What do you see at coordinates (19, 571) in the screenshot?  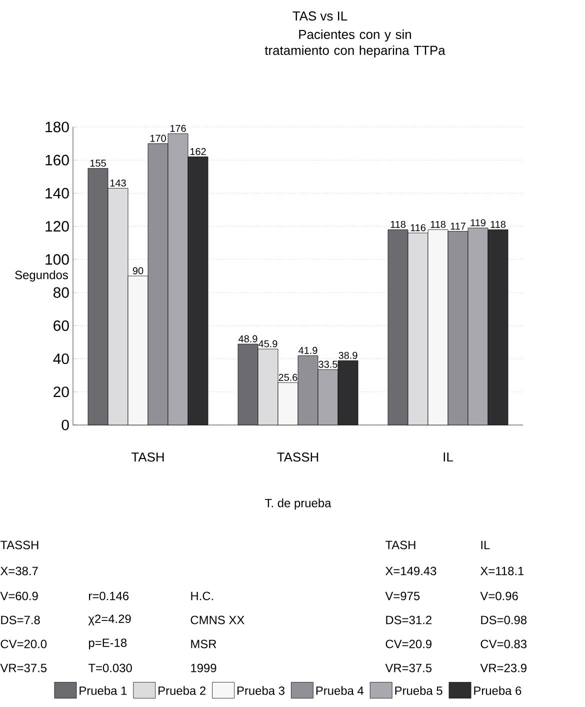 I see `text: X=38.7` at bounding box center [19, 571].